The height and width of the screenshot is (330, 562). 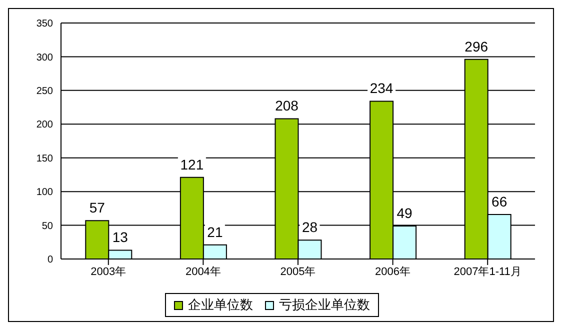 What do you see at coordinates (97, 208) in the screenshot?
I see `data-label: 57` at bounding box center [97, 208].